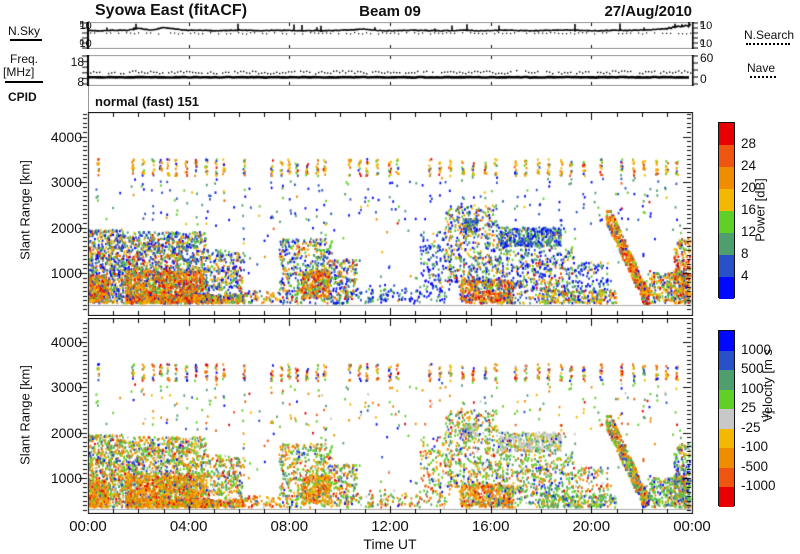 The width and height of the screenshot is (800, 554). I want to click on cpid-label: CPID, so click(22, 97).